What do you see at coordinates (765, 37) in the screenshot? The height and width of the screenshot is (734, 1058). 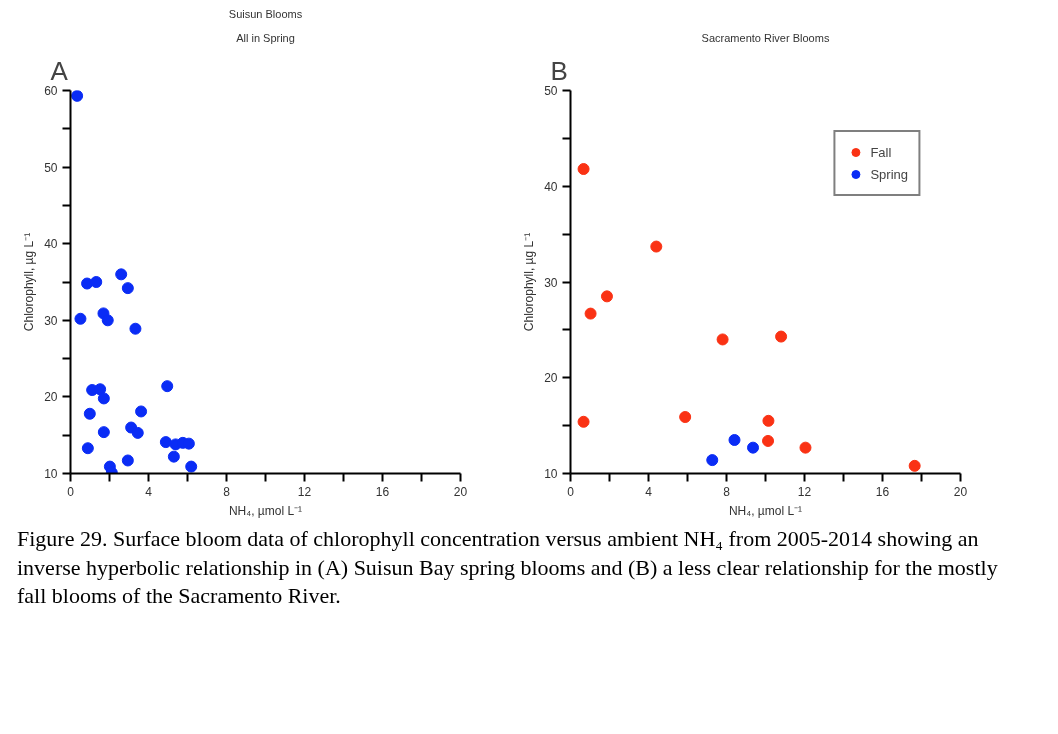 I see `chart-title: Sacramento River Blooms` at bounding box center [765, 37].